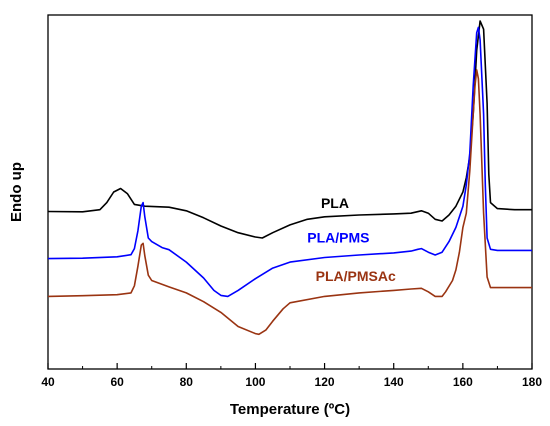 This screenshot has width=550, height=426. I want to click on series-label-1: PLA/PMS, so click(338, 238).